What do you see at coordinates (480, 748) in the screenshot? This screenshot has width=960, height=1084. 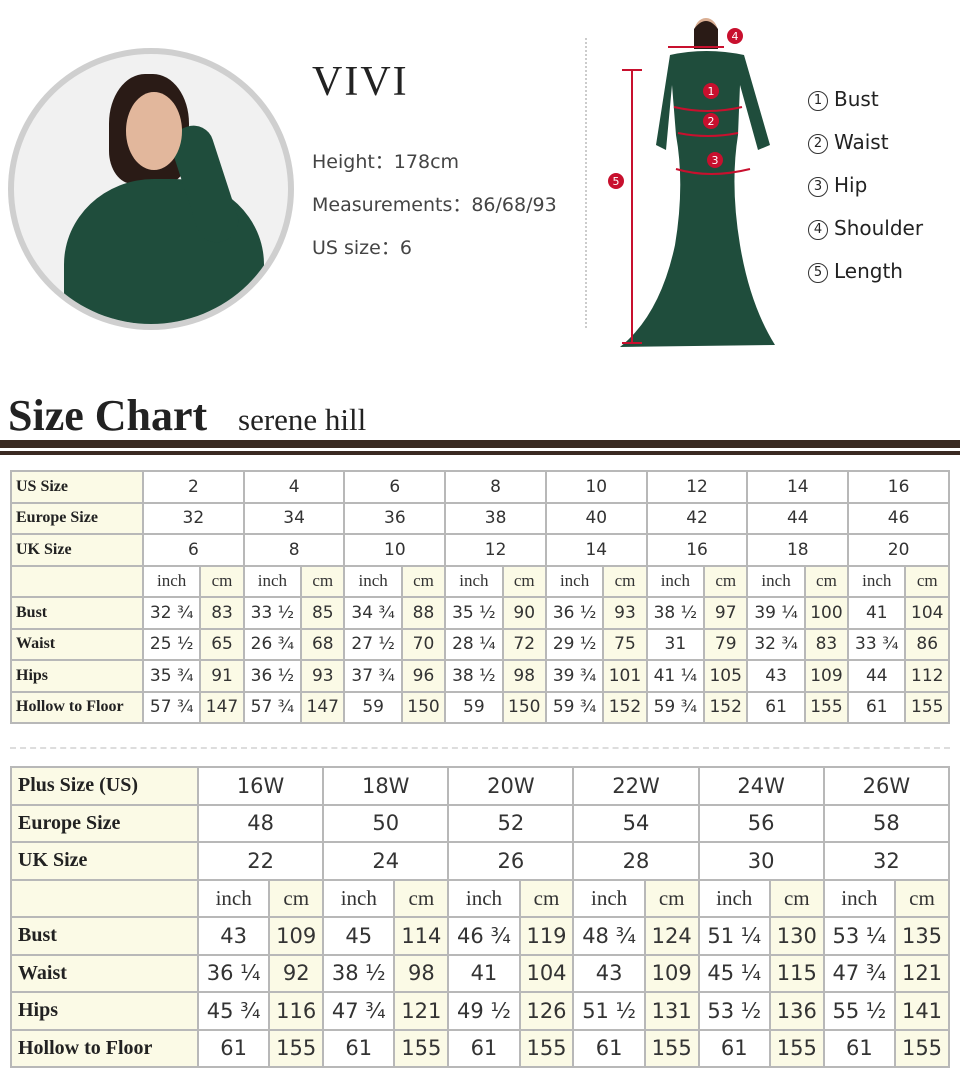 I see `dashed-divider` at bounding box center [480, 748].